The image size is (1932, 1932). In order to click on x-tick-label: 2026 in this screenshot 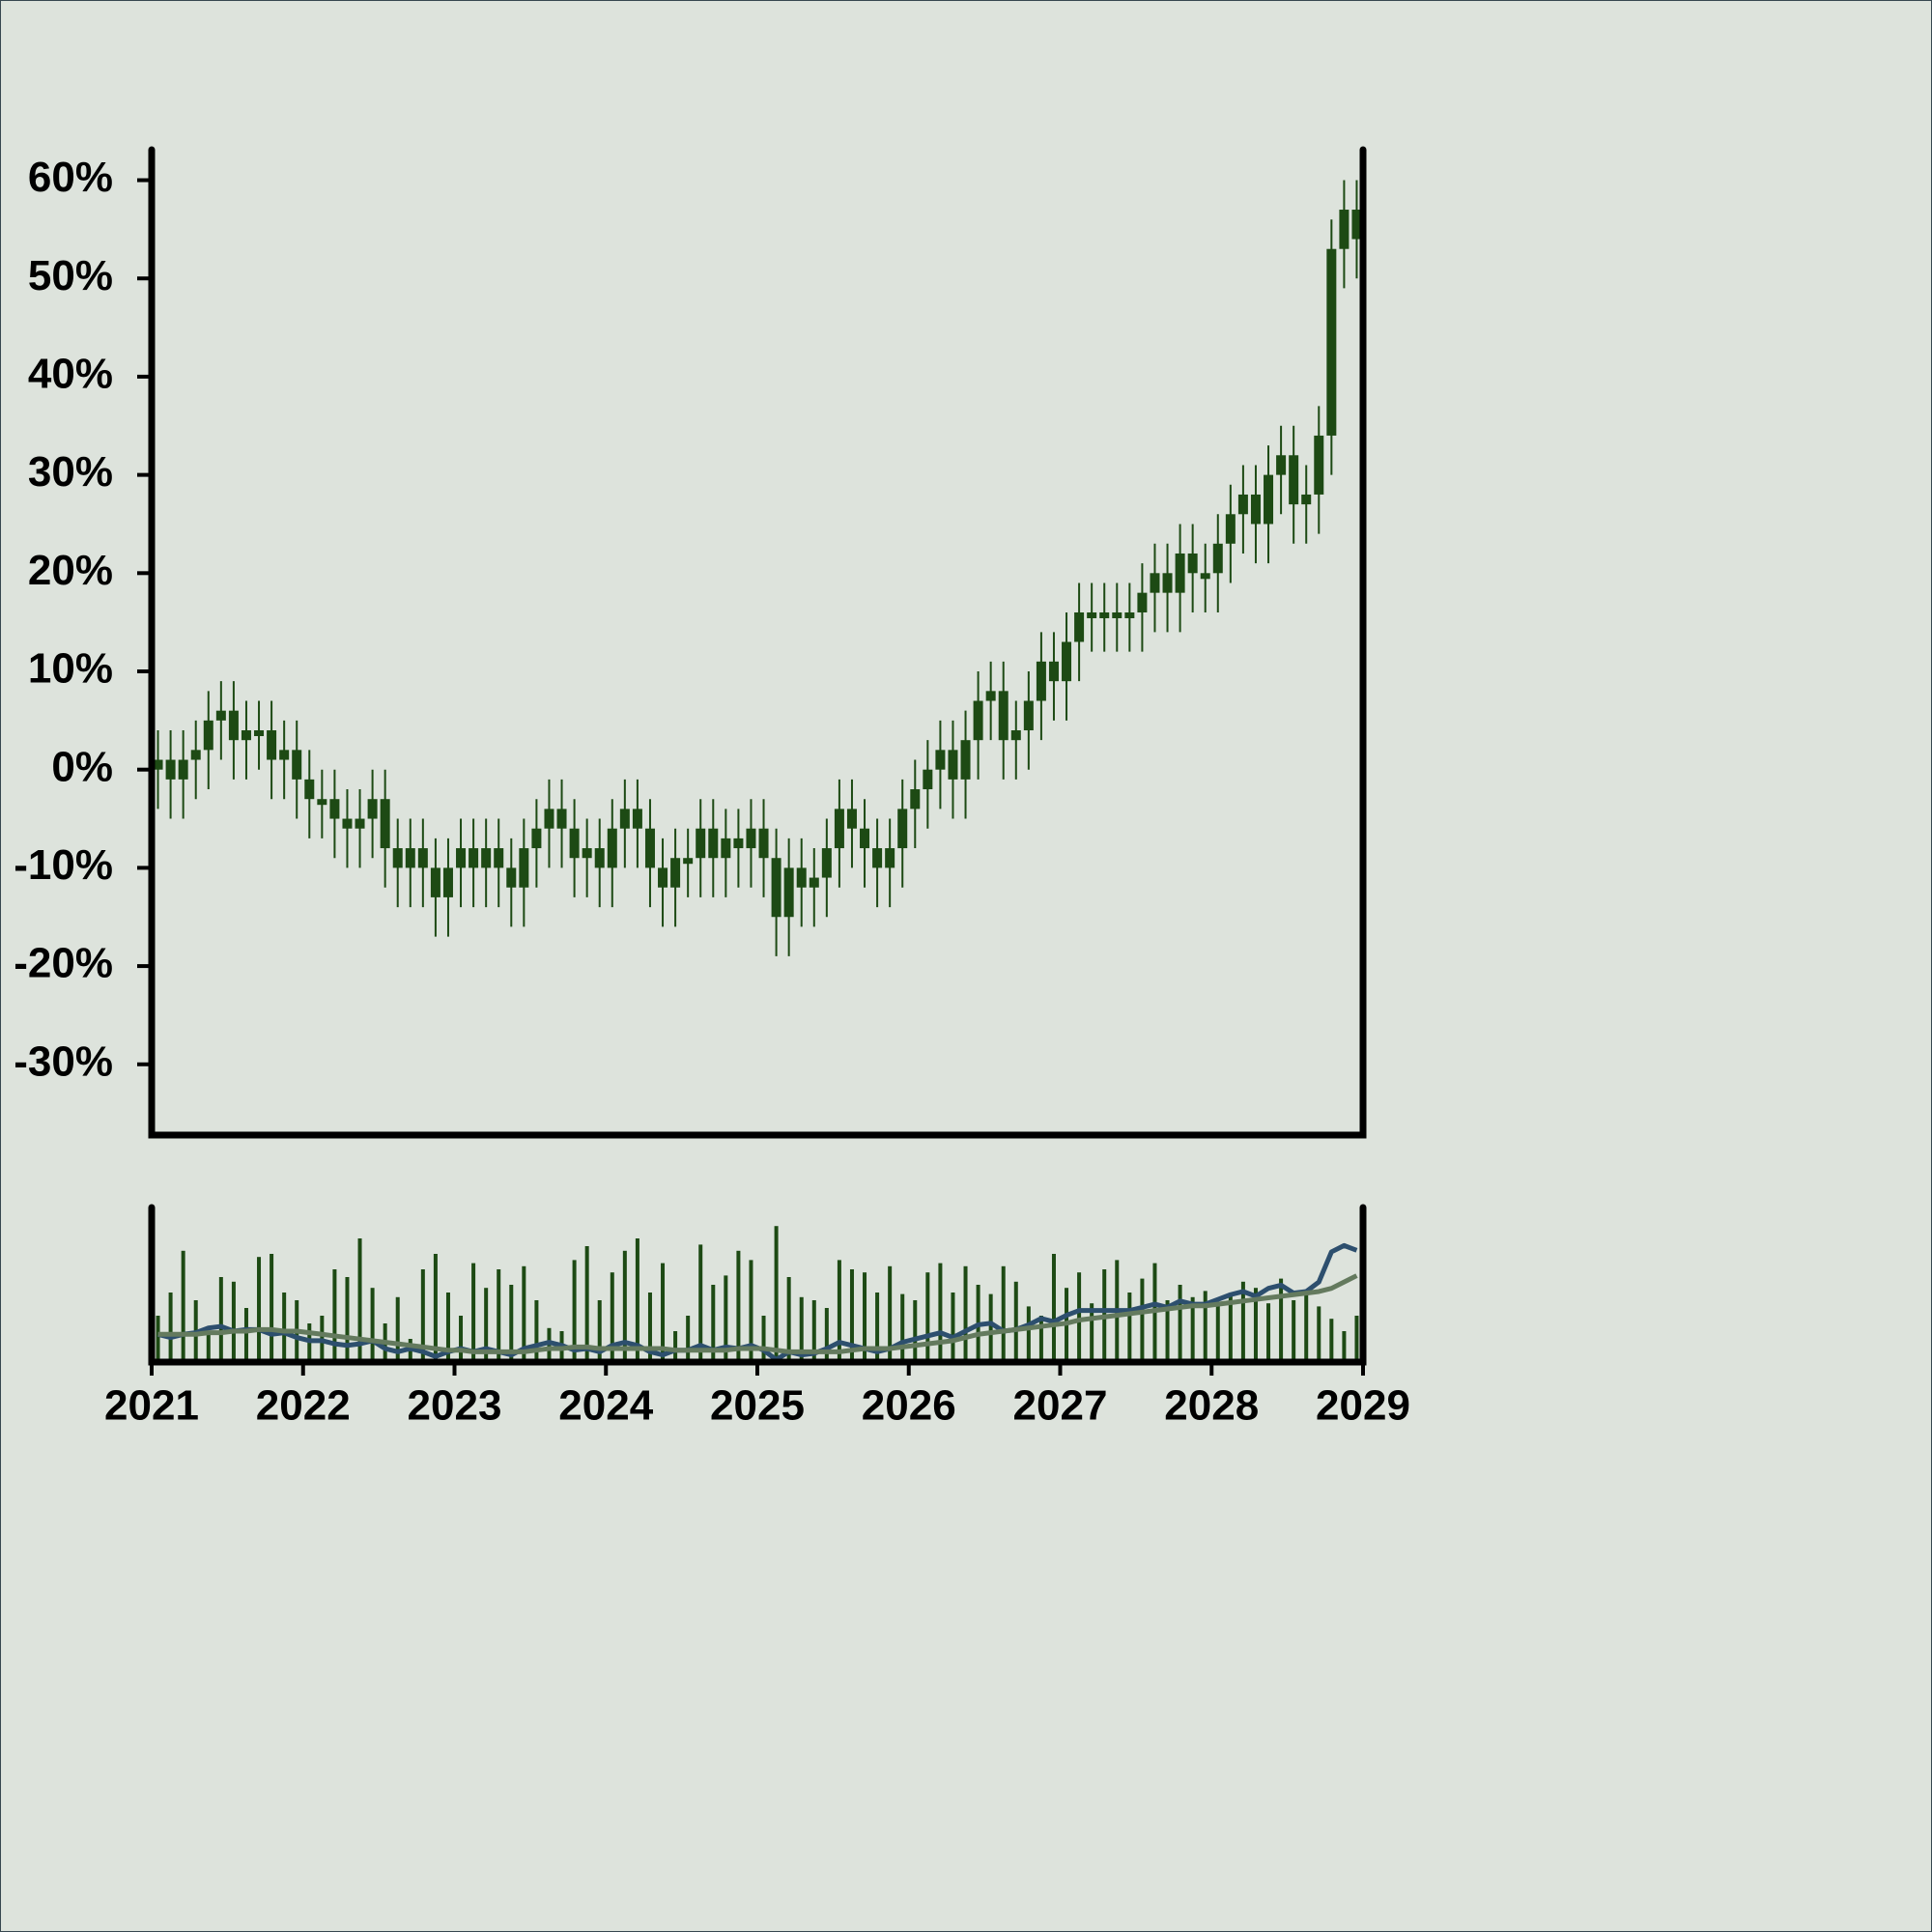, I will do `click(909, 1406)`.